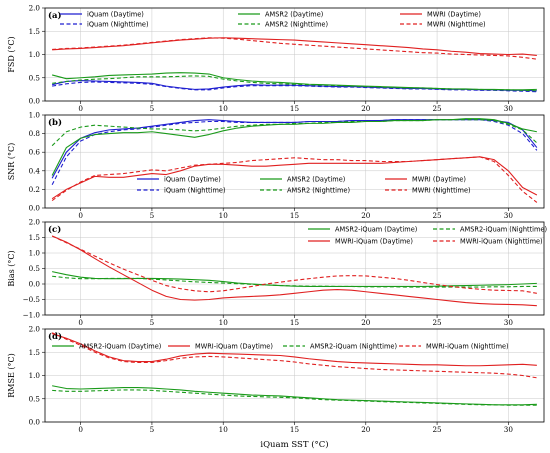 The width and height of the screenshot is (550, 453). I want to click on legend-label: iQuam (Nighttime), so click(118, 24).